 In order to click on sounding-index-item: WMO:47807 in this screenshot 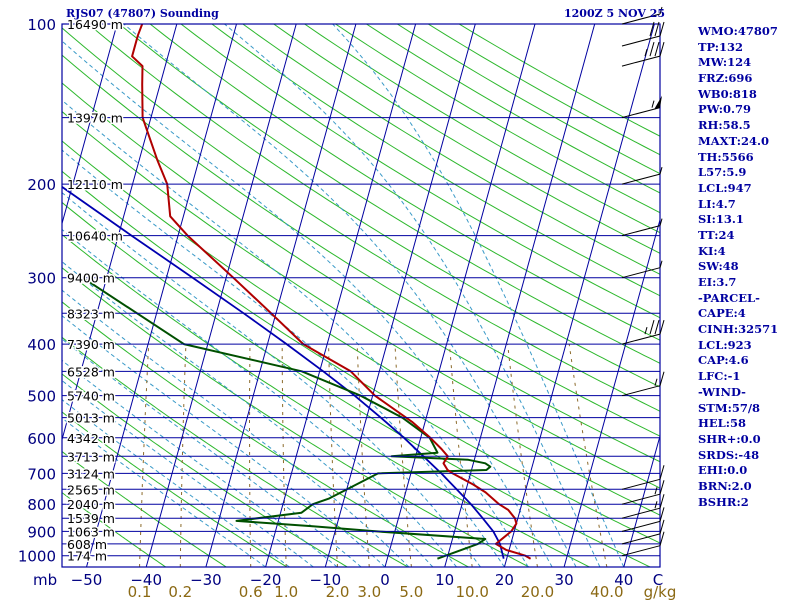, I will do `click(738, 31)`.